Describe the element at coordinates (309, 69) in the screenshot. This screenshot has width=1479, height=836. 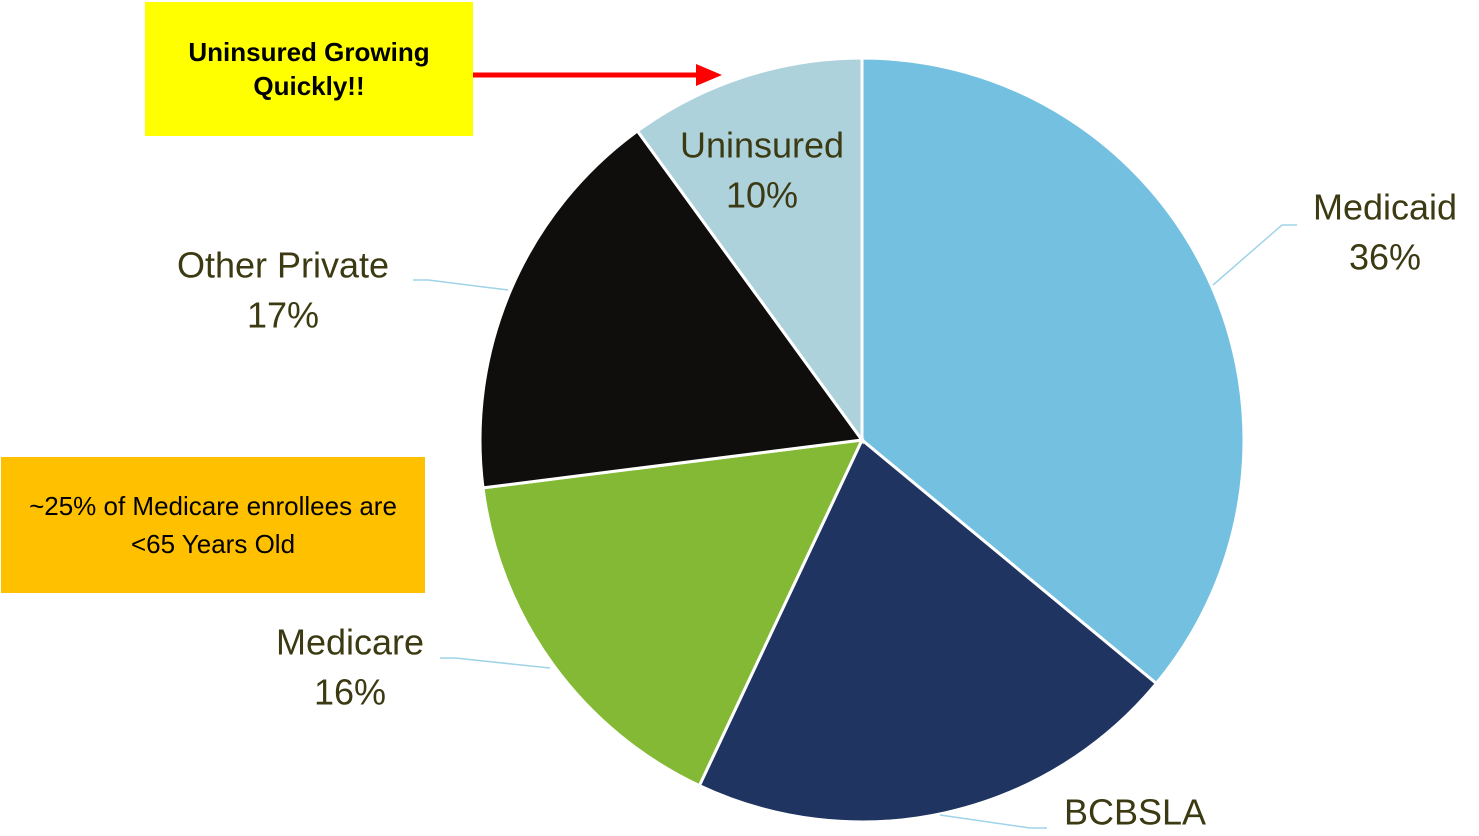
I see `annotation: Uninsured Growing Quickly!!` at that location.